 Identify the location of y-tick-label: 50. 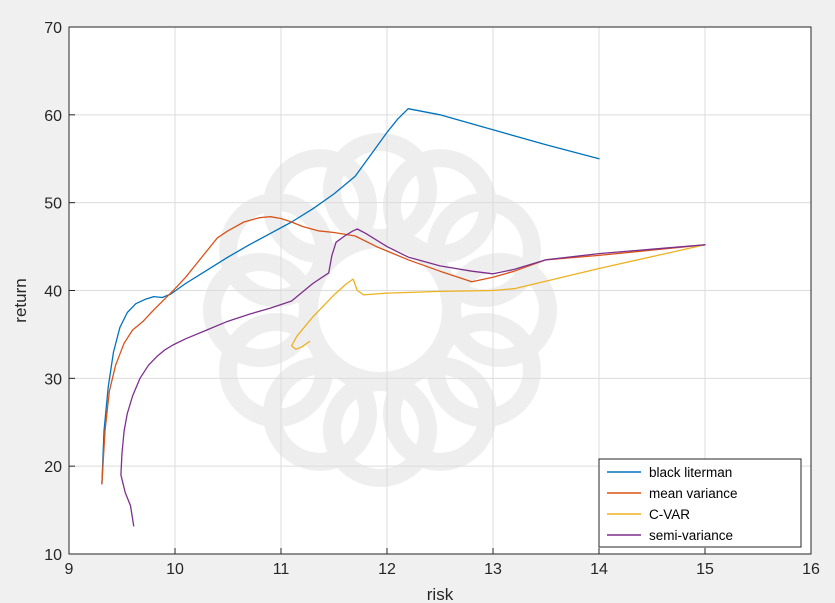
(53, 204).